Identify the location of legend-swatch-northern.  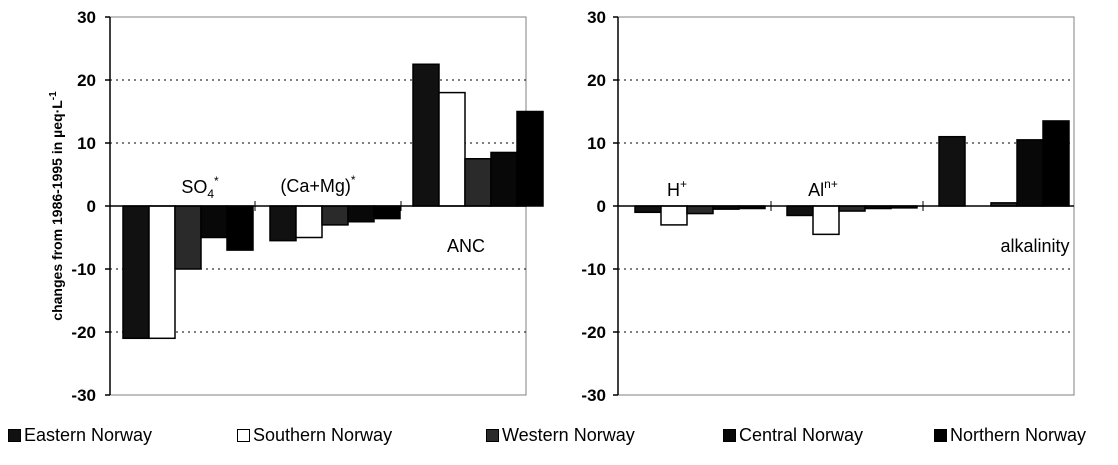
(940, 435).